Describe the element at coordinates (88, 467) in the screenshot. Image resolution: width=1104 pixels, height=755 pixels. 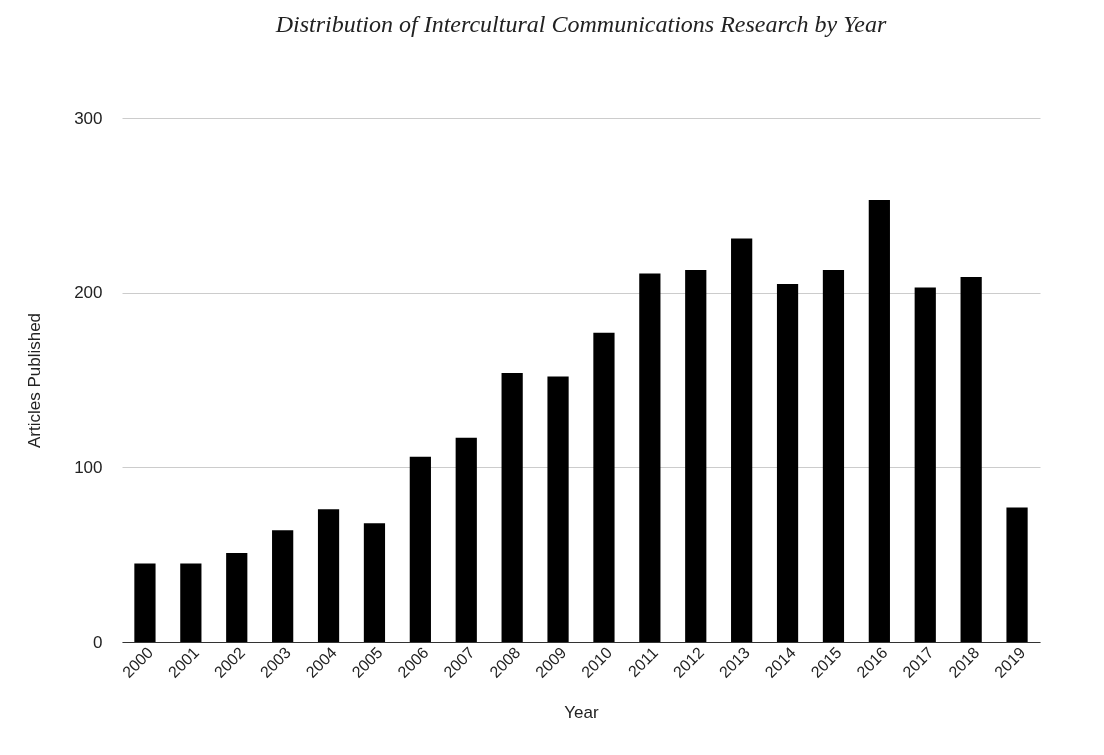
I see `y-tick-label: 100` at that location.